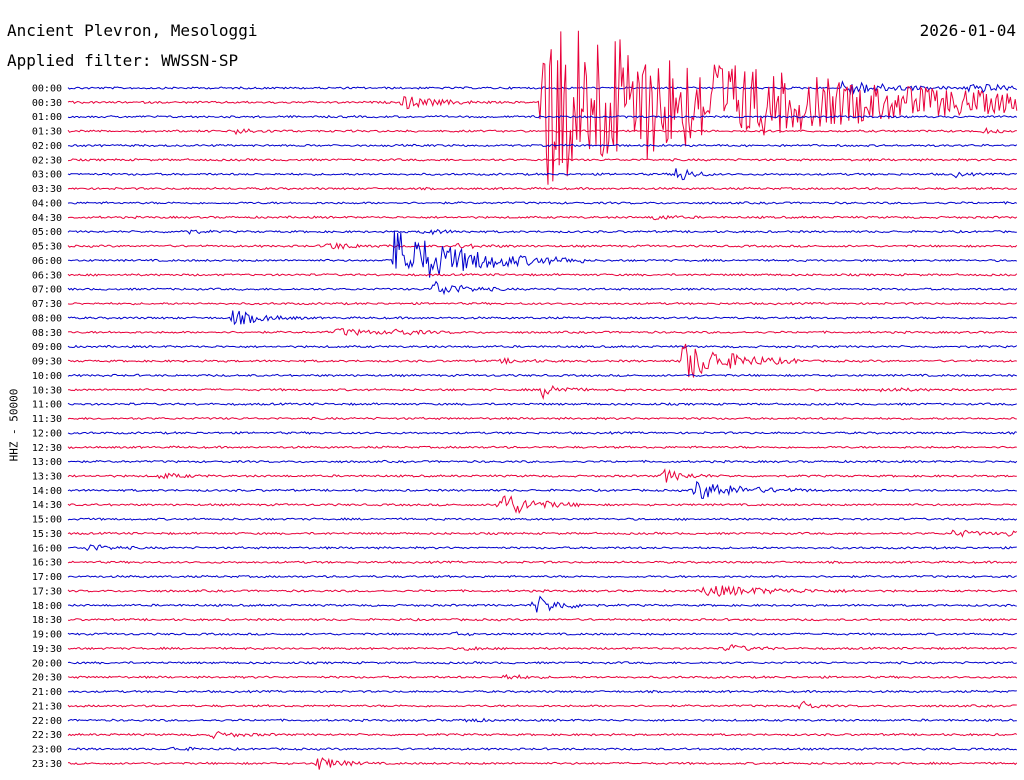 The image size is (1024, 780). What do you see at coordinates (47, 261) in the screenshot?
I see `row-time-label: 06:00` at bounding box center [47, 261].